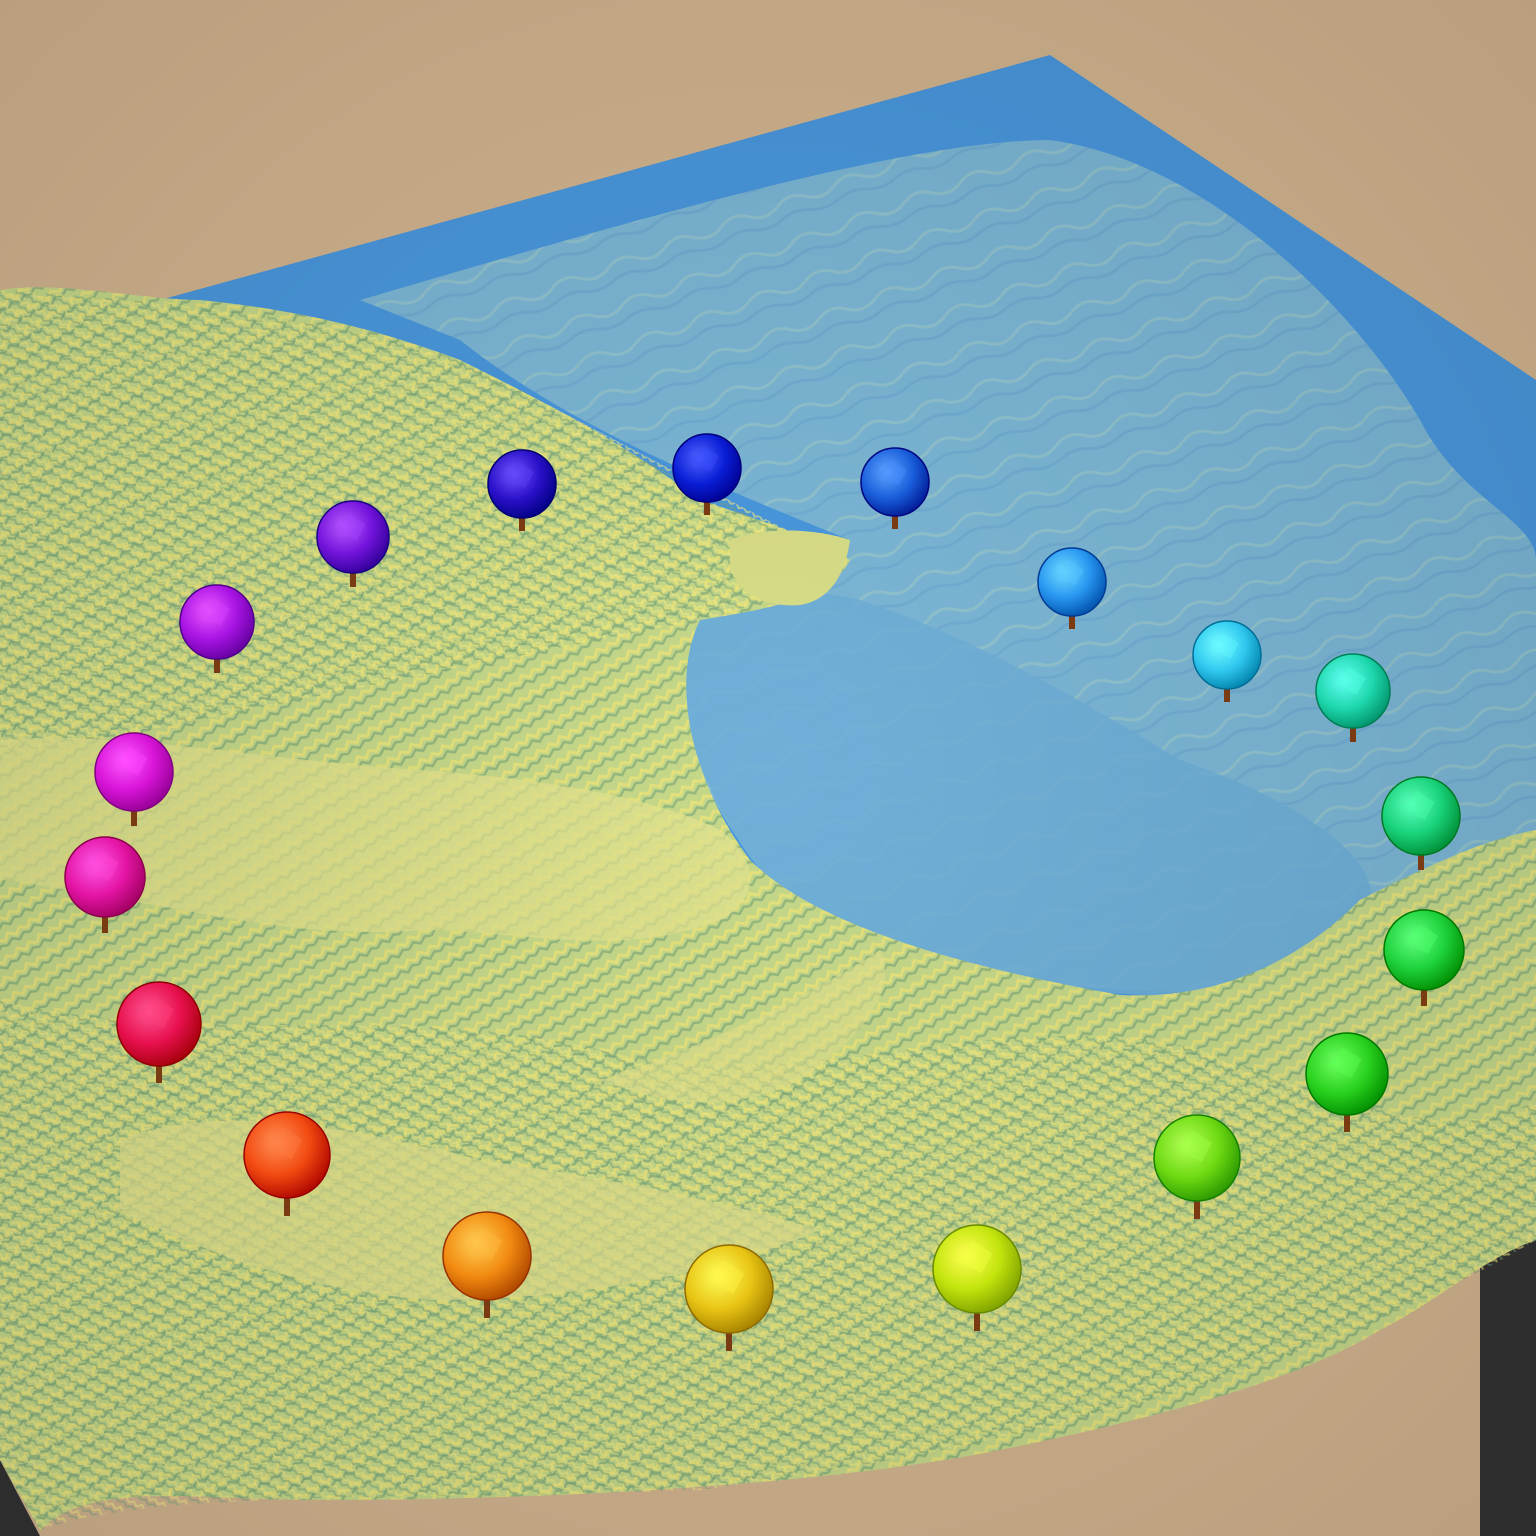 Image resolution: width=1536 pixels, height=1536 pixels. I want to click on marker-18-sphere, so click(217, 622).